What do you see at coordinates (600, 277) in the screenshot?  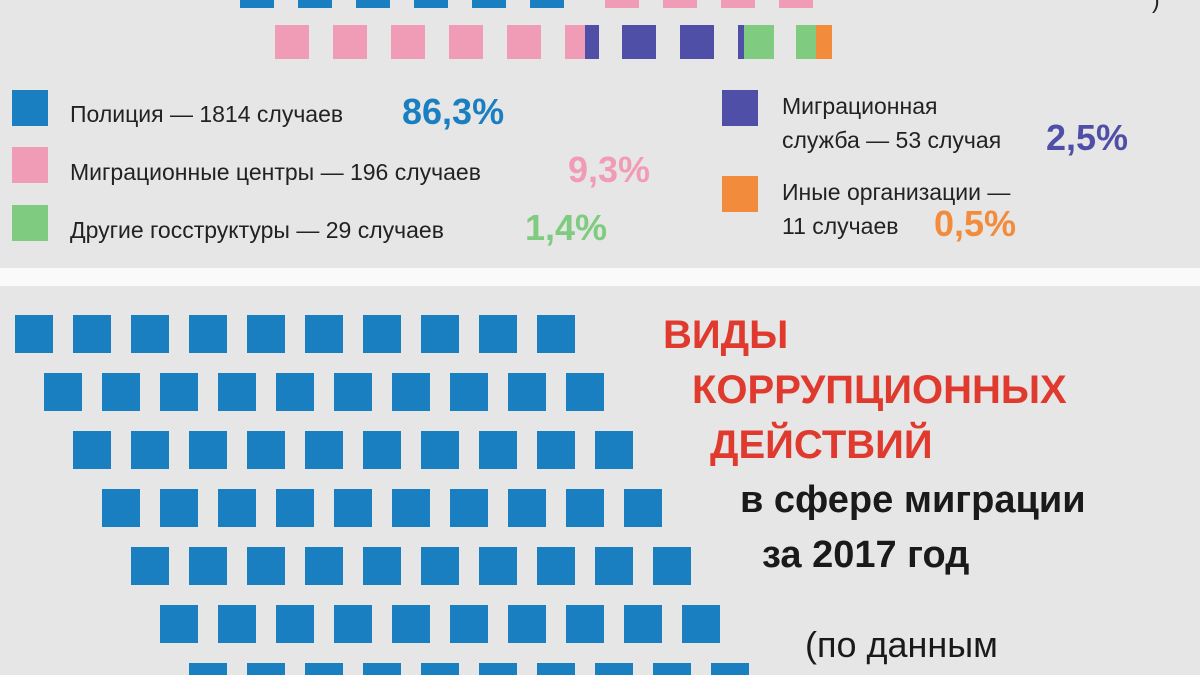 I see `divider` at bounding box center [600, 277].